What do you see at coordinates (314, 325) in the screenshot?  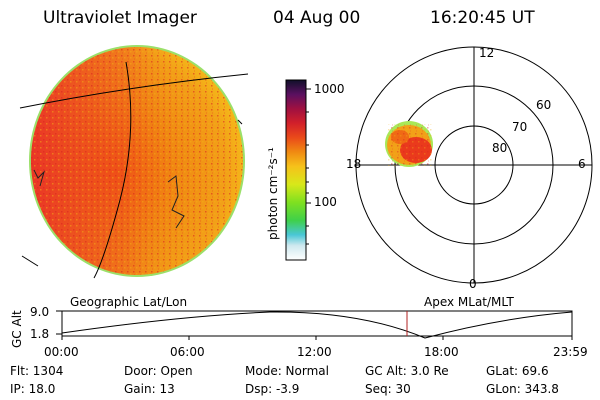 I see `altitude-plot` at bounding box center [314, 325].